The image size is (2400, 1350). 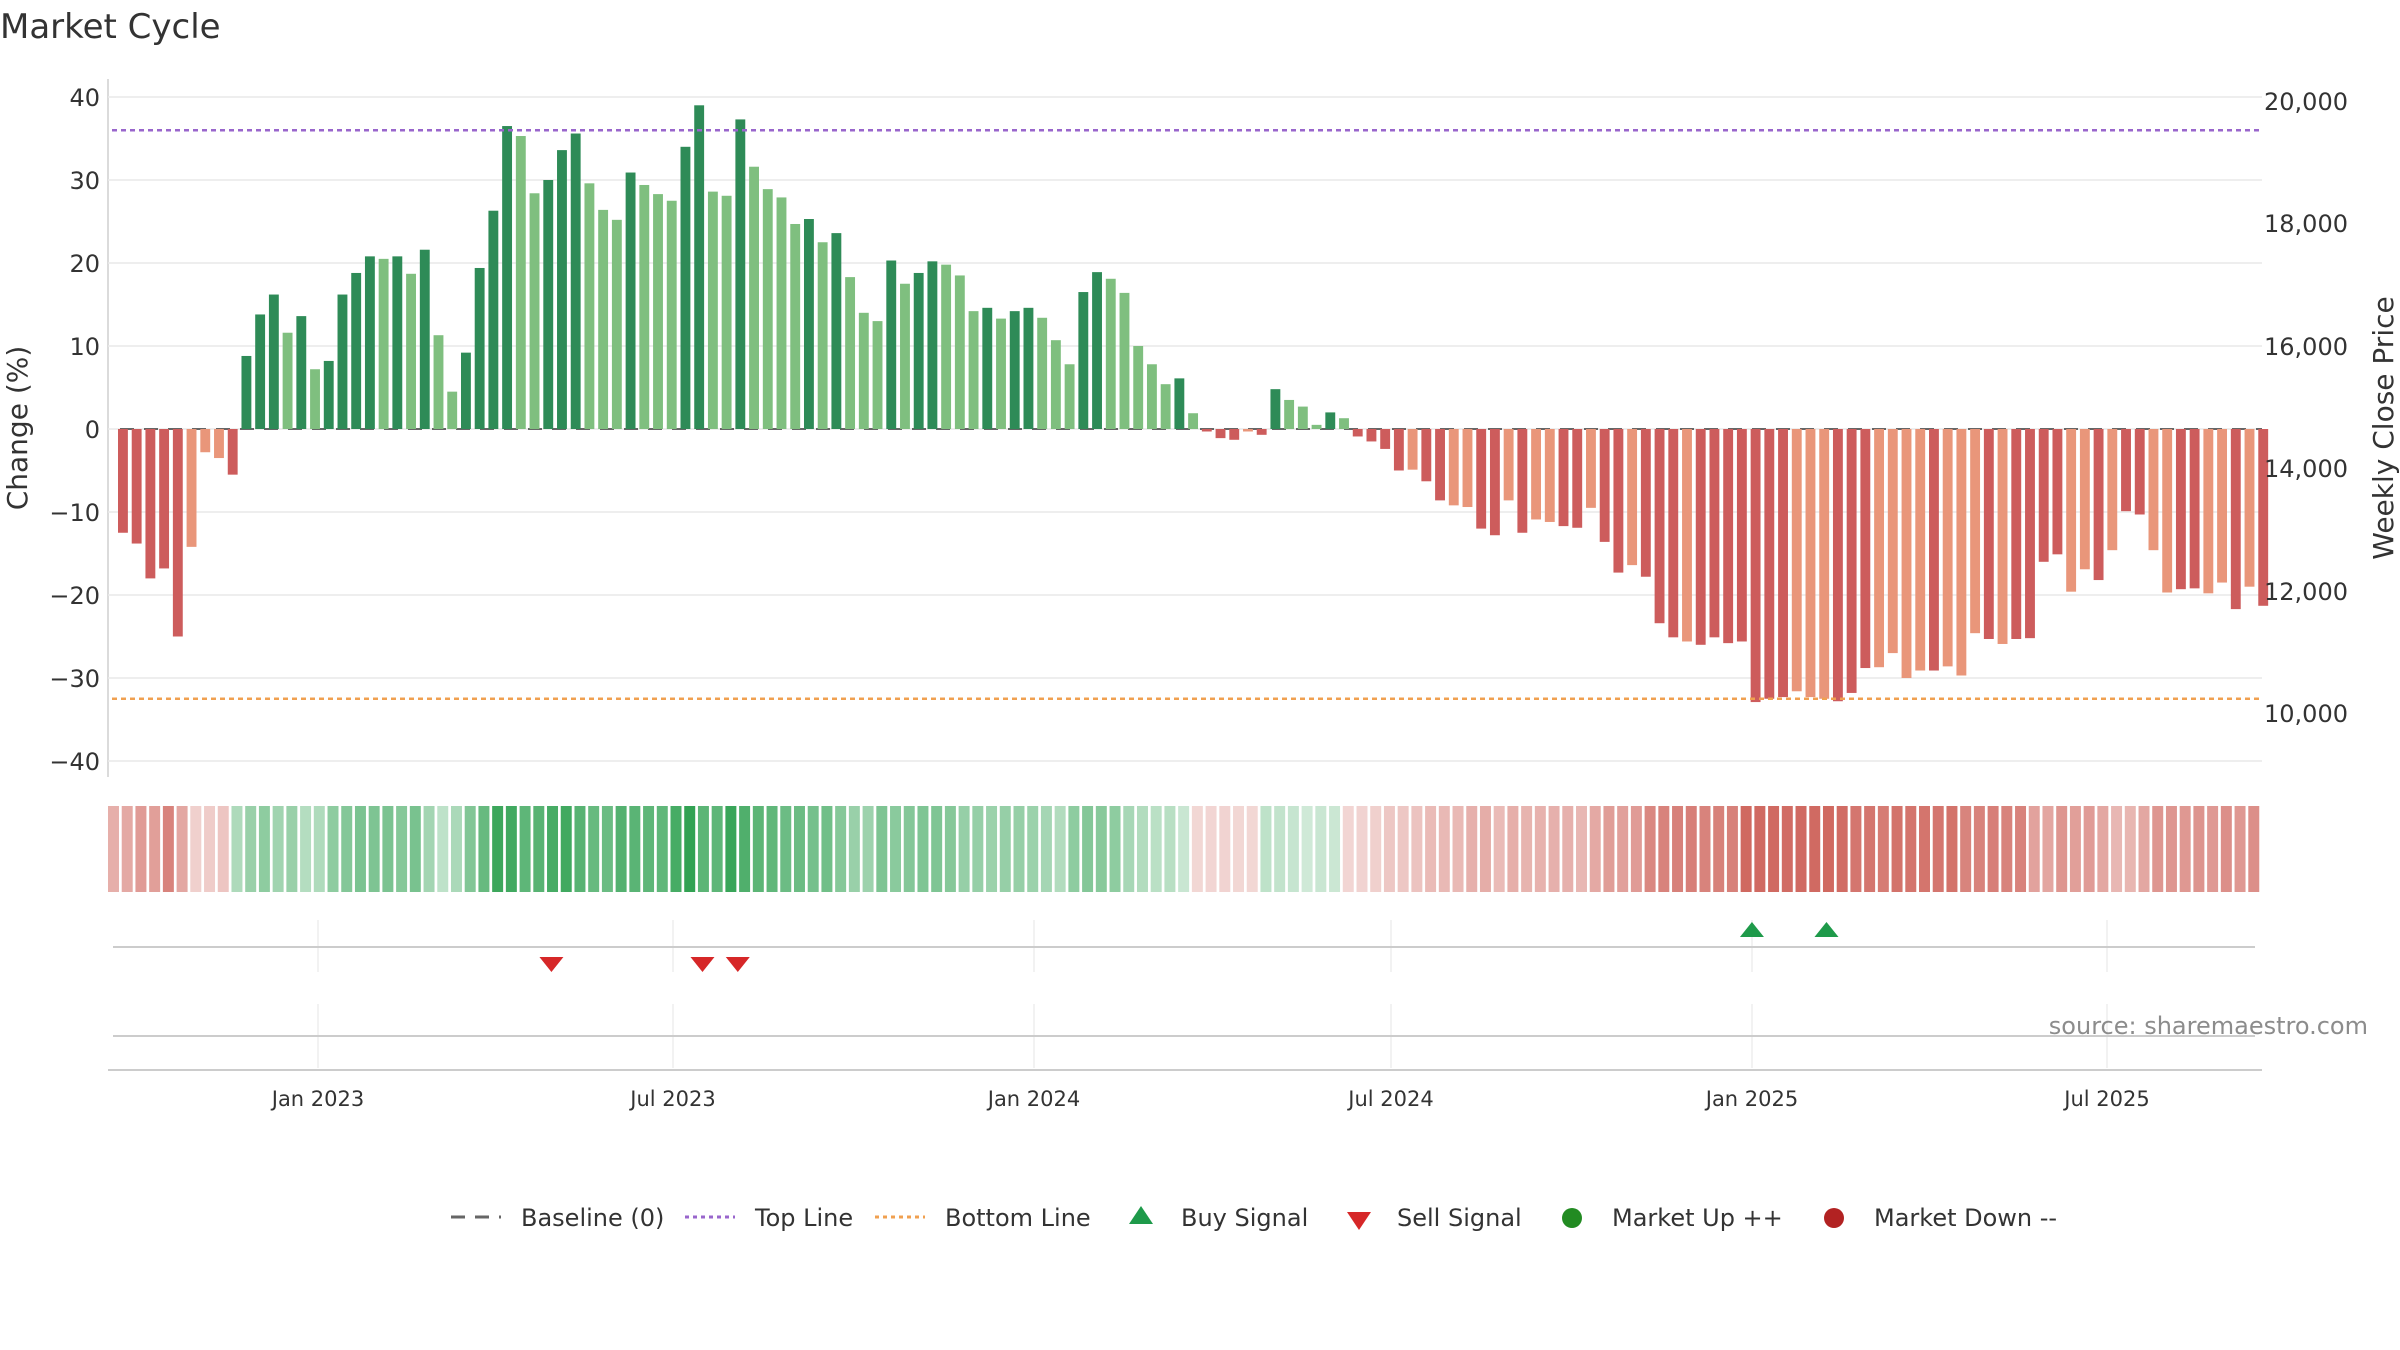 What do you see at coordinates (1184, 946) in the screenshot?
I see `signal-panel` at bounding box center [1184, 946].